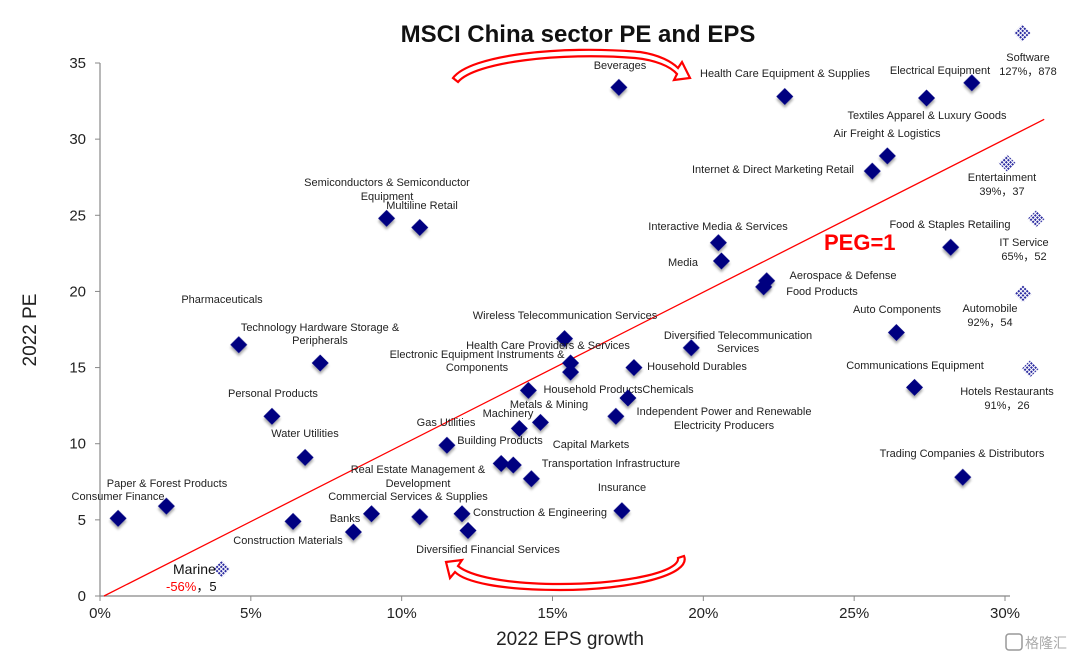  What do you see at coordinates (1006, 406) in the screenshot?
I see `outlier-value: 91%，26` at bounding box center [1006, 406].